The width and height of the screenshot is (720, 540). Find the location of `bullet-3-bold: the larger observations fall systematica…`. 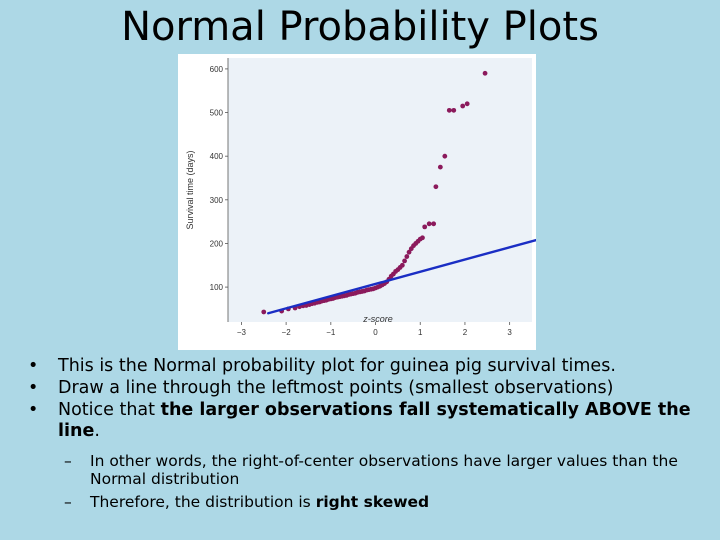

bullet-3-bold: the larger observations fall systematica… is located at coordinates (374, 420).